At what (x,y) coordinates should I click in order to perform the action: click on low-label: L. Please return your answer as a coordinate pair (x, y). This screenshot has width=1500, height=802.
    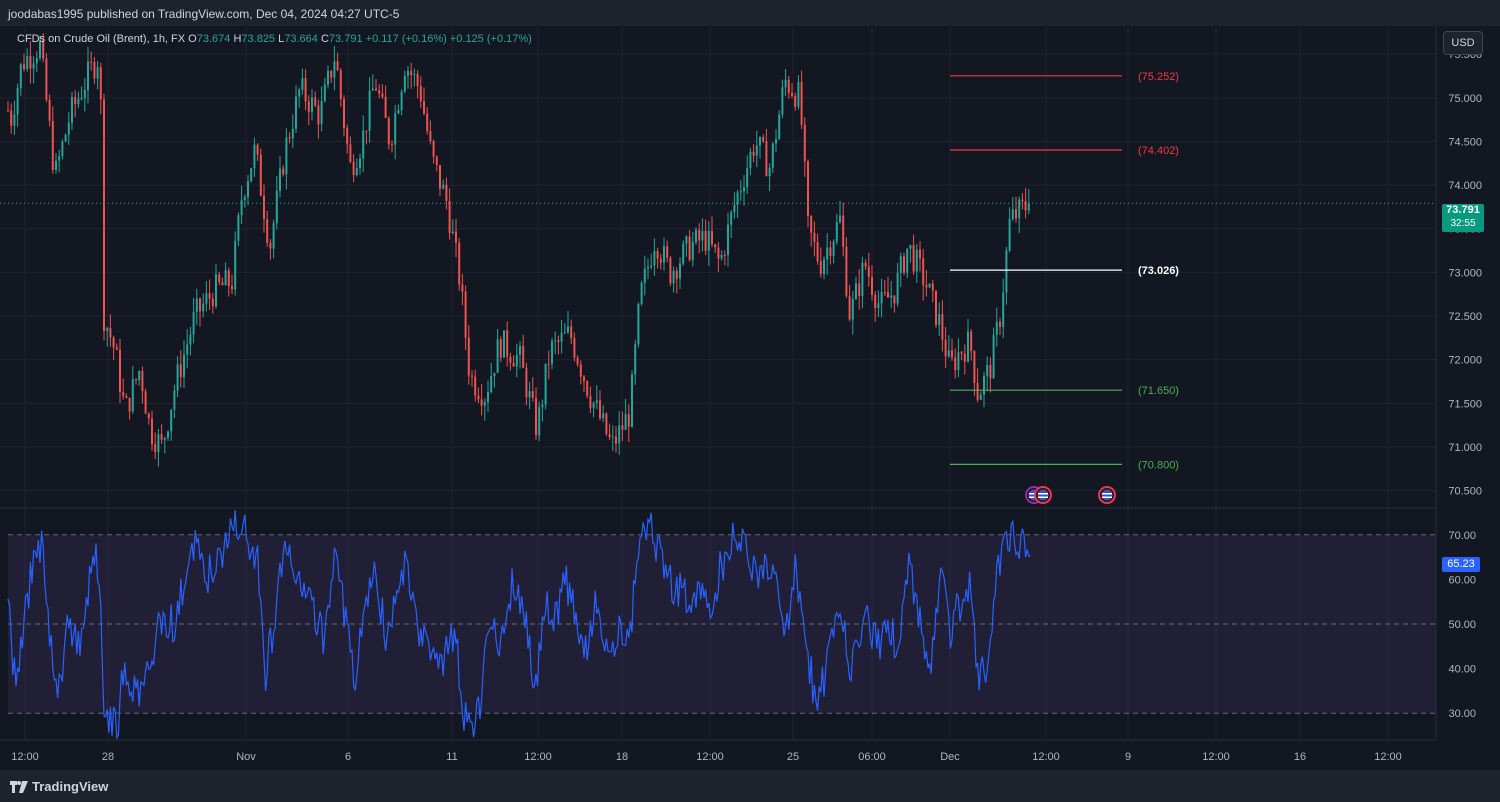
    Looking at the image, I should click on (281, 39).